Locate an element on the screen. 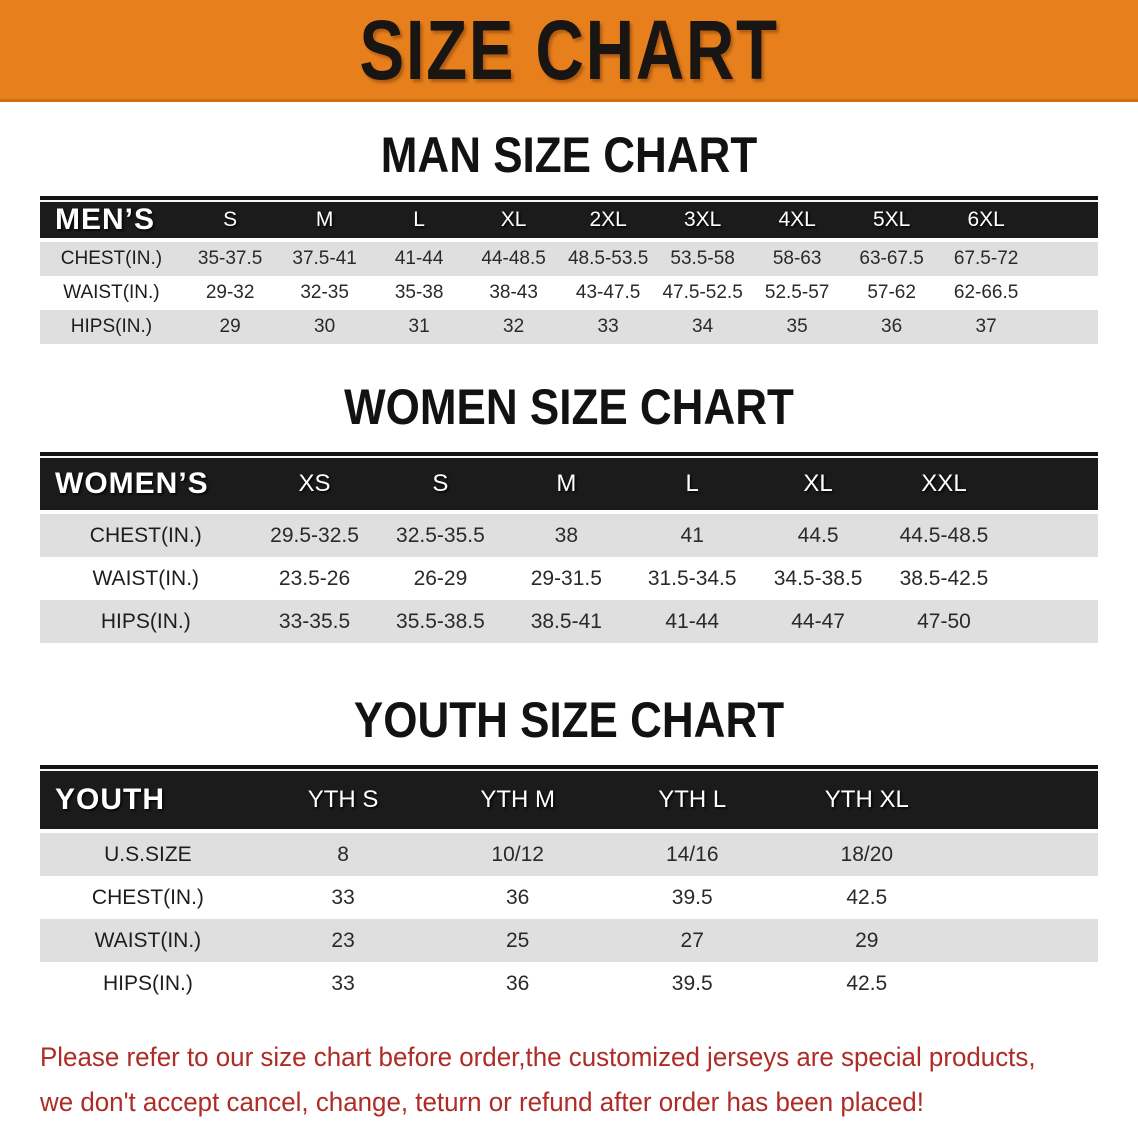 The height and width of the screenshot is (1132, 1138). size-value-cell: 29-31.5 is located at coordinates (566, 578).